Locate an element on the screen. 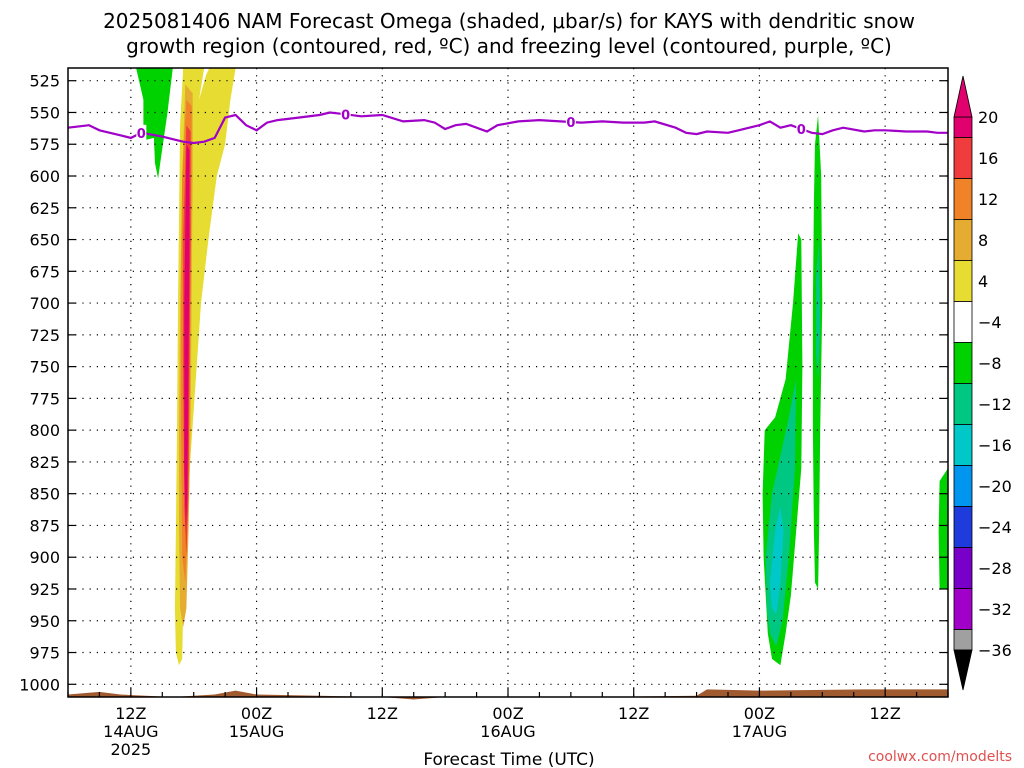 The width and height of the screenshot is (1024, 768). y-tick-label-900: 900 is located at coordinates (44, 557).